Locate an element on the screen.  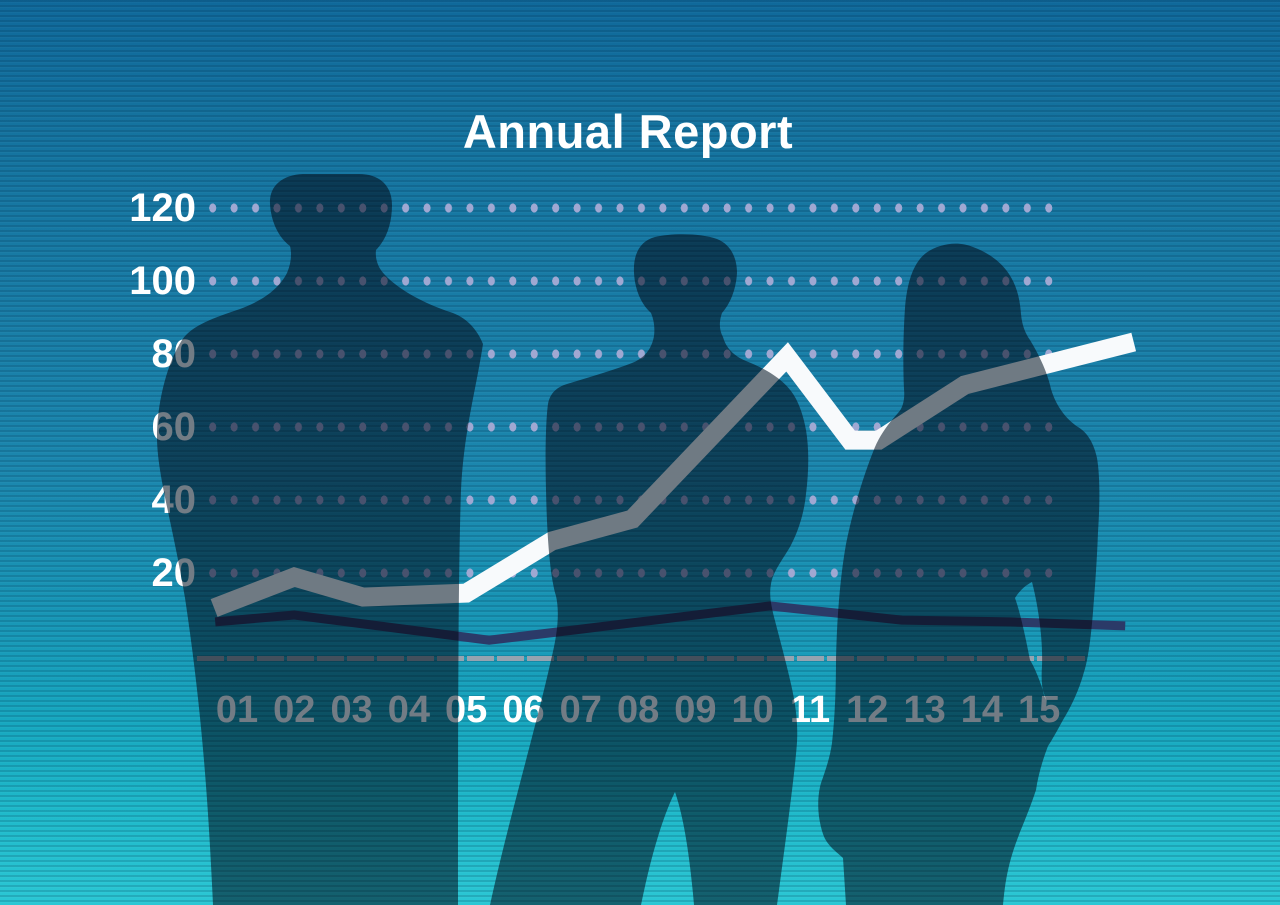
y-axis-label: 120 is located at coordinates (162, 208).